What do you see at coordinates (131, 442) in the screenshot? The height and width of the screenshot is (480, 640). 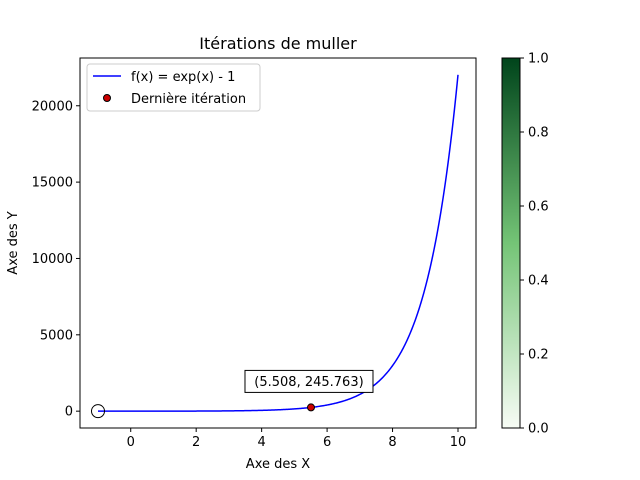 I see `x-tick-label: 0` at bounding box center [131, 442].